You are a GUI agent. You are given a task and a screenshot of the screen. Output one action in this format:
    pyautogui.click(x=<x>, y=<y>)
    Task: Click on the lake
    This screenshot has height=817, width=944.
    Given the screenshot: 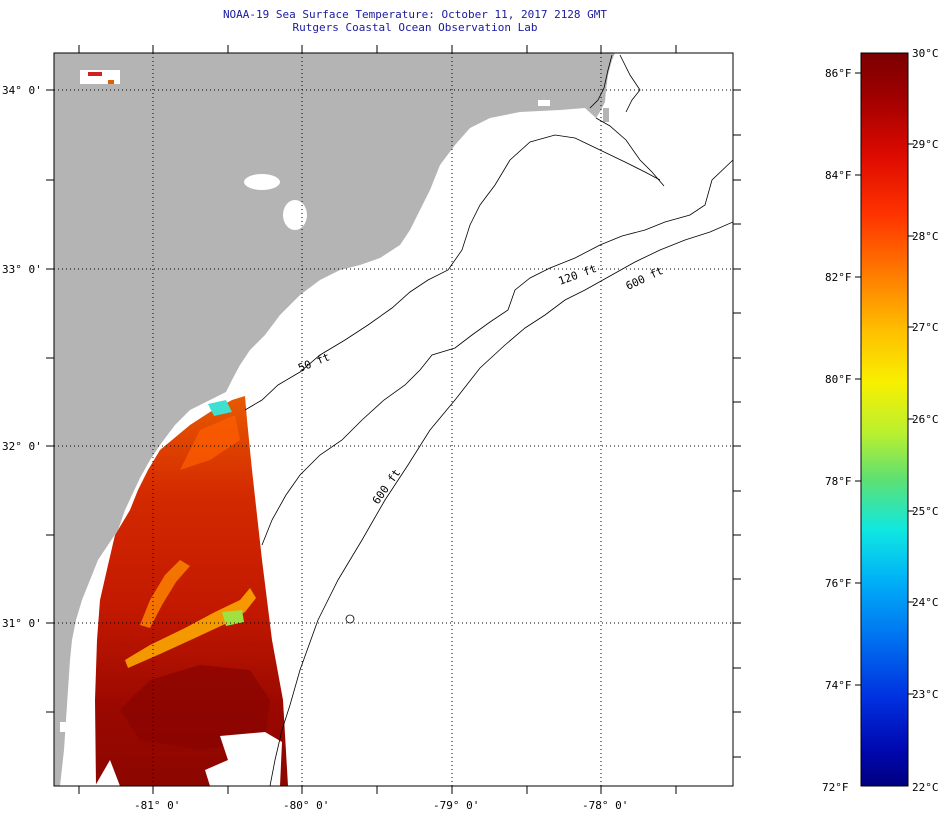 What is the action you would take?
    pyautogui.click(x=295, y=215)
    